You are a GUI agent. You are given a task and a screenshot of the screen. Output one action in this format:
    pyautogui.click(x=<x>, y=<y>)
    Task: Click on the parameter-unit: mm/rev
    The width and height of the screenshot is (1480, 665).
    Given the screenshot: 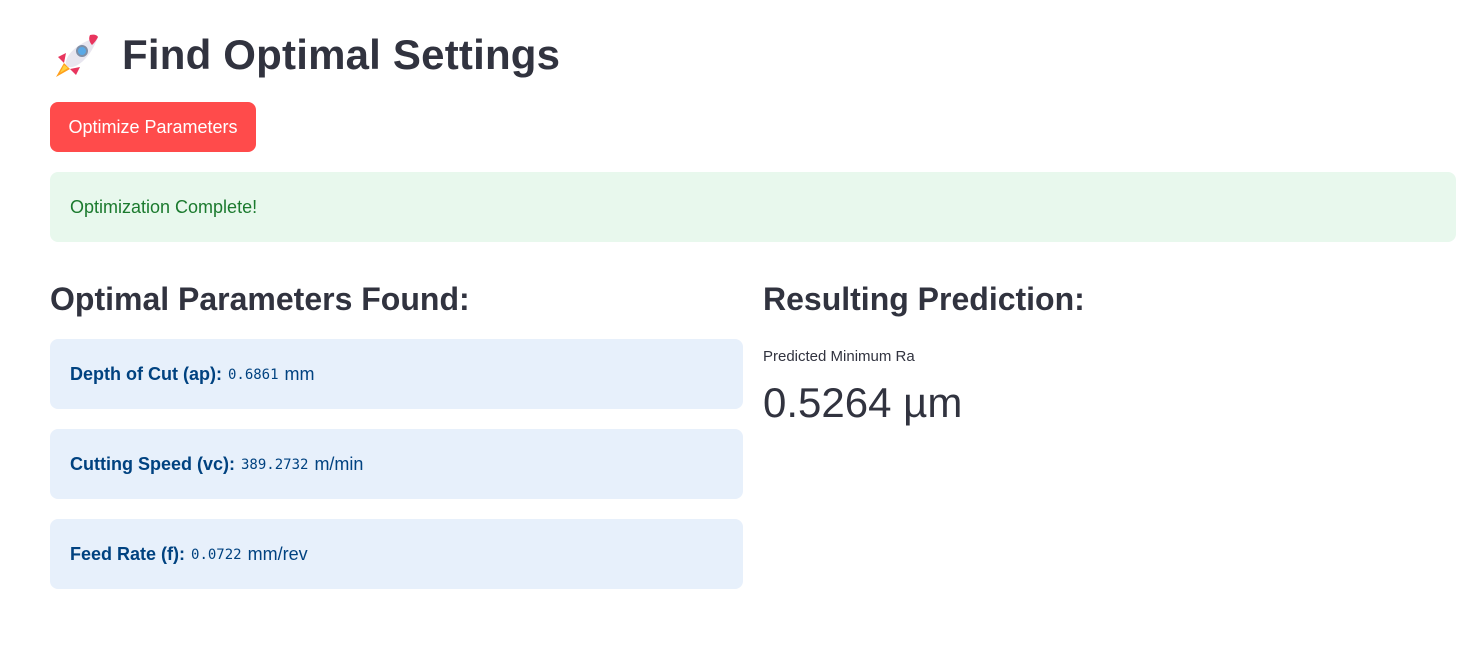 What is the action you would take?
    pyautogui.click(x=277, y=553)
    